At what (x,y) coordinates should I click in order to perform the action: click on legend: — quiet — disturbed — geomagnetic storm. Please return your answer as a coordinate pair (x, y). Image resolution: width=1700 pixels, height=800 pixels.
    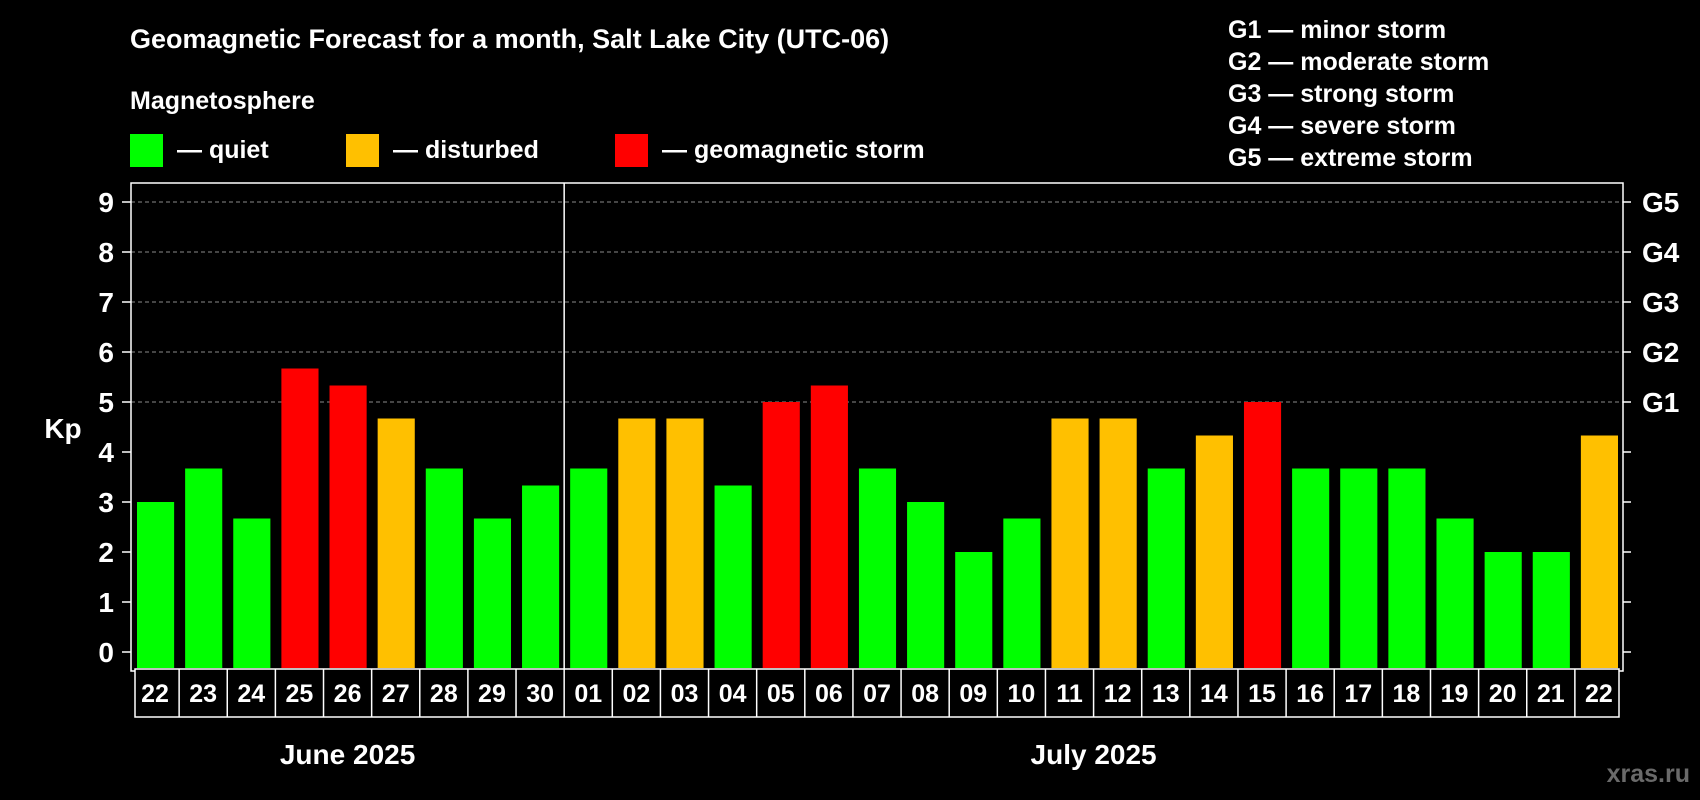
    Looking at the image, I should click on (527, 150).